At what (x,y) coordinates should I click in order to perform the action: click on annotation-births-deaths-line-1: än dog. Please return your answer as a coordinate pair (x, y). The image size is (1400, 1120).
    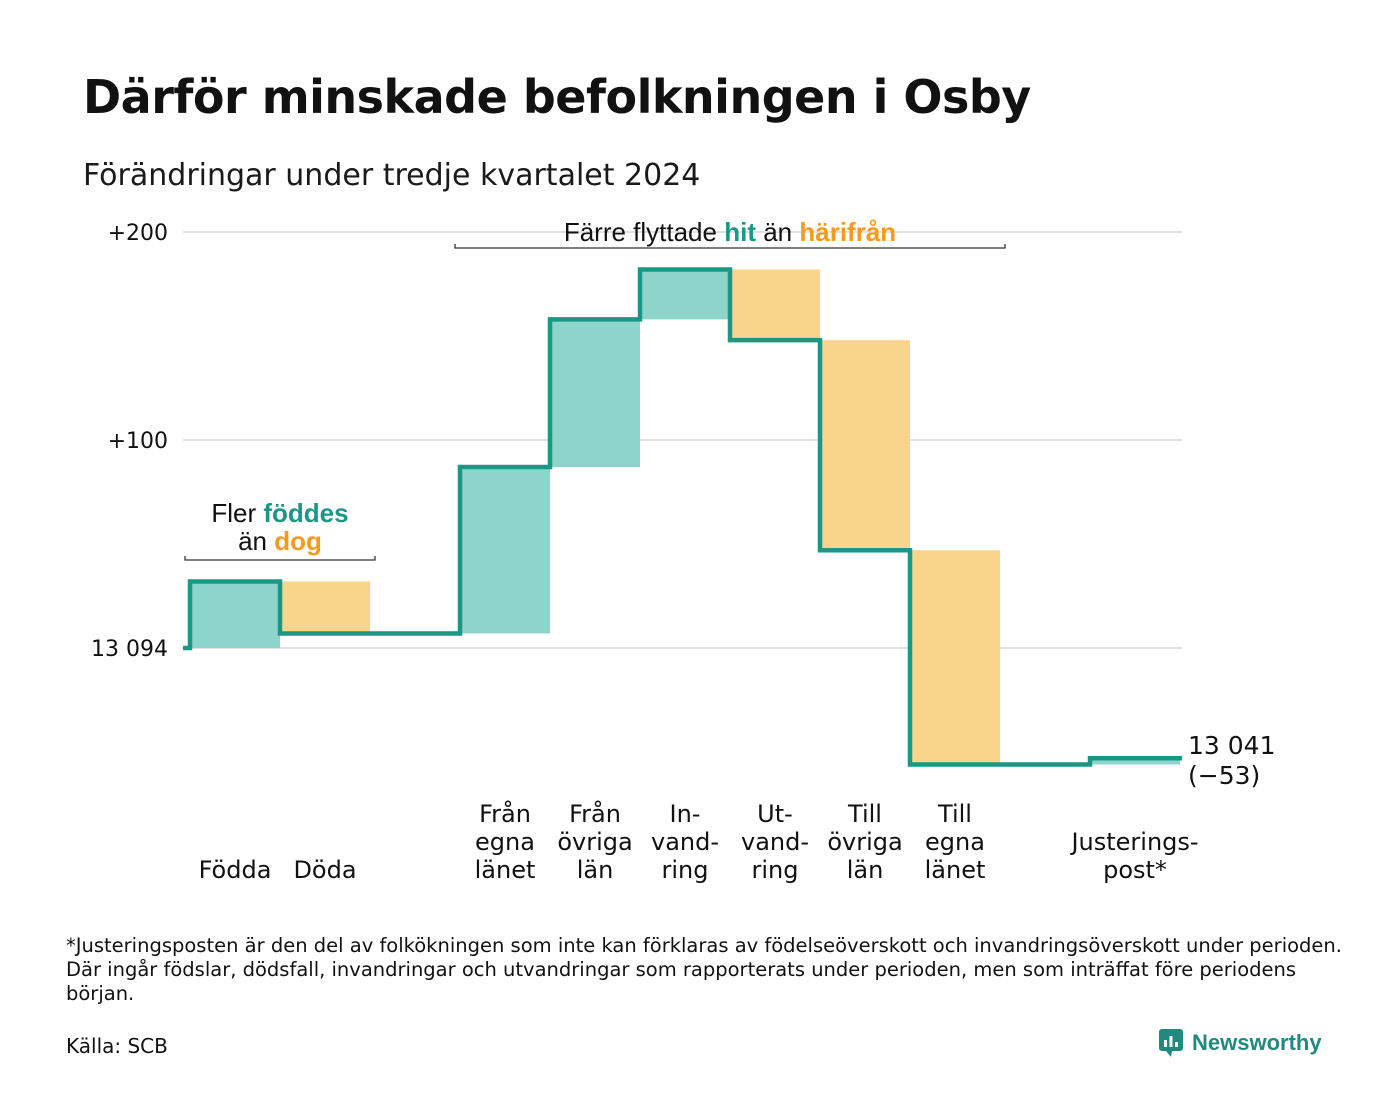
    Looking at the image, I should click on (280, 541).